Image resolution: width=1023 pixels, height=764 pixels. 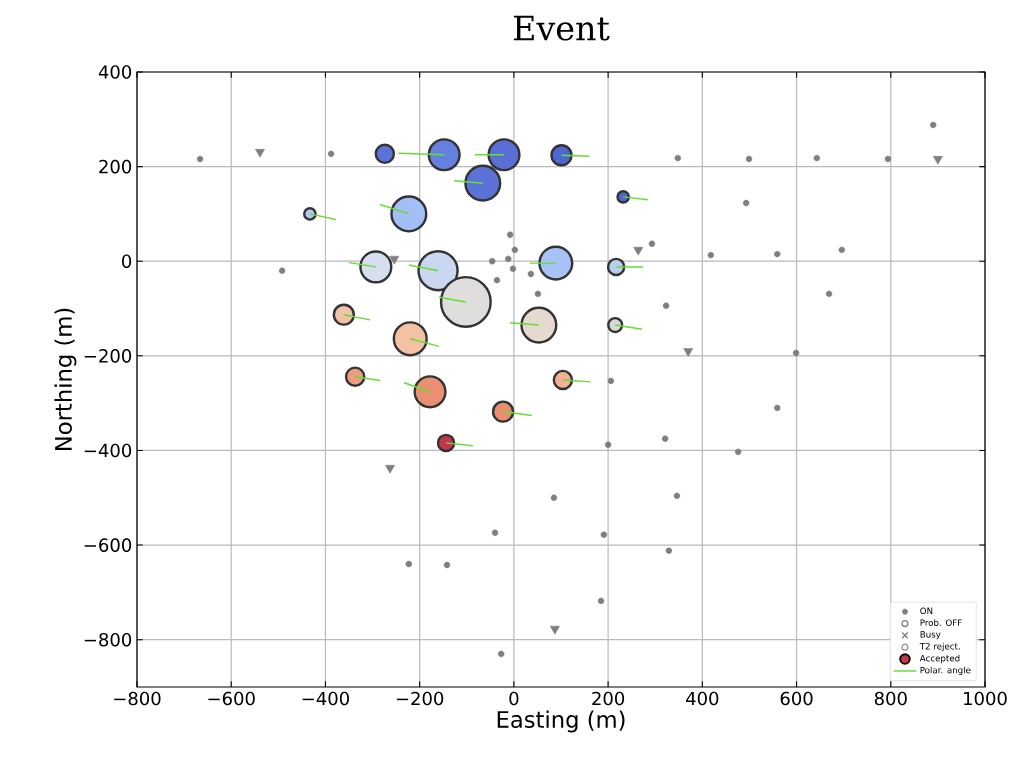 What do you see at coordinates (514, 698) in the screenshot?
I see `x-tick-label: 0` at bounding box center [514, 698].